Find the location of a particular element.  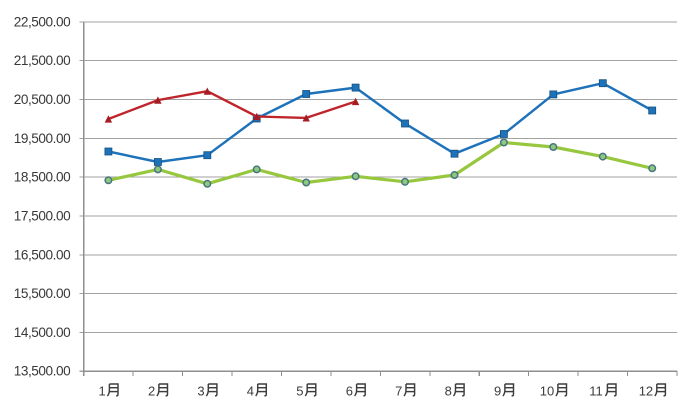

svg-text: 13,500.00 is located at coordinates (42, 371).